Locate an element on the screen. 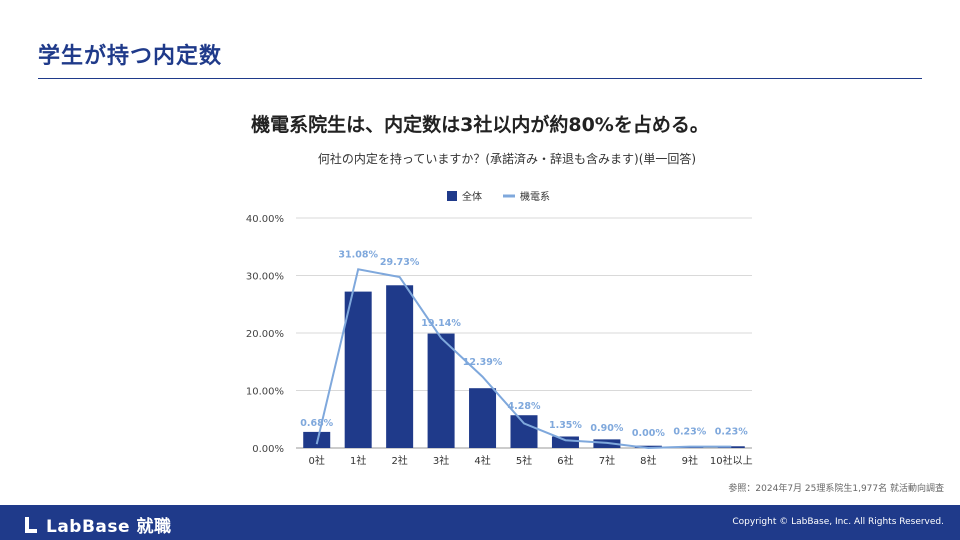  x-tick-label: 7社 is located at coordinates (607, 460).